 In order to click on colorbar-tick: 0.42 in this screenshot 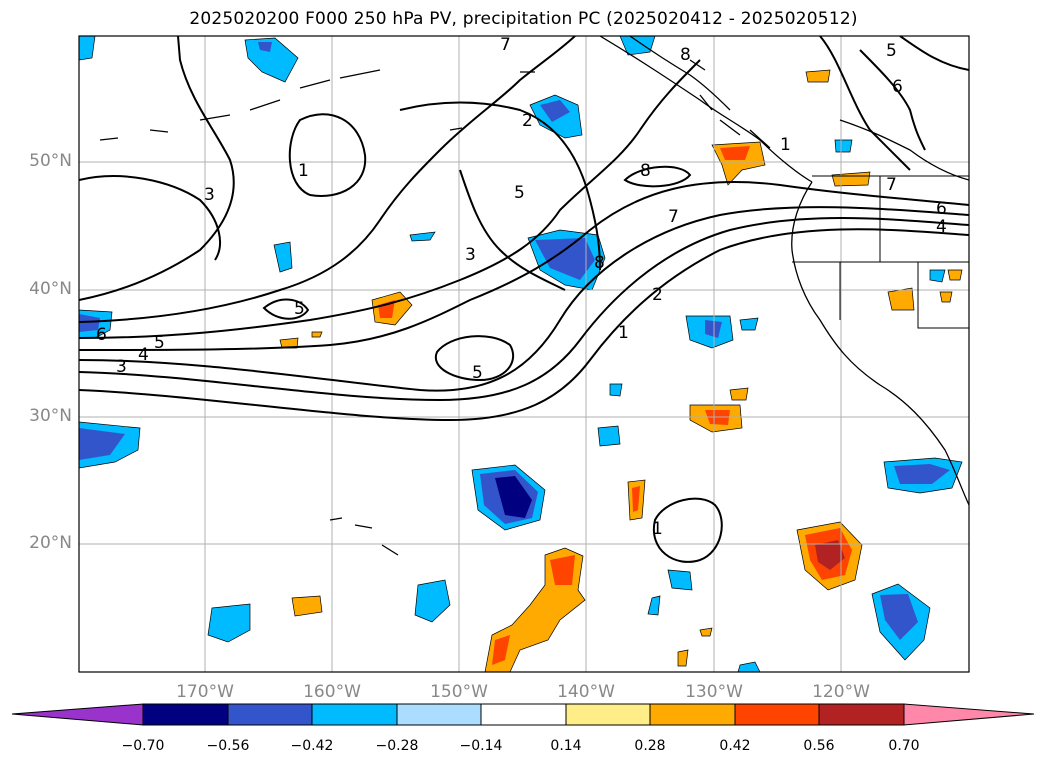, I will do `click(735, 746)`.